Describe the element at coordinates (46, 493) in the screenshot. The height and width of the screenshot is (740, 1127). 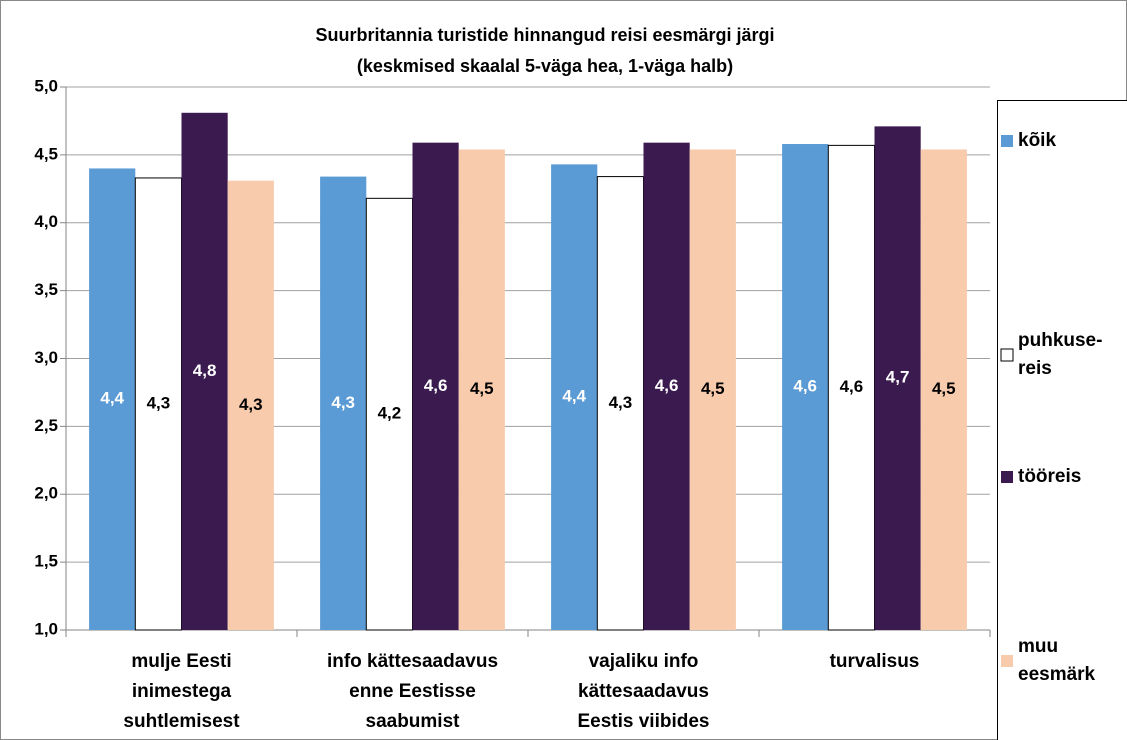
I see `y-tick-label: 2,0` at that location.